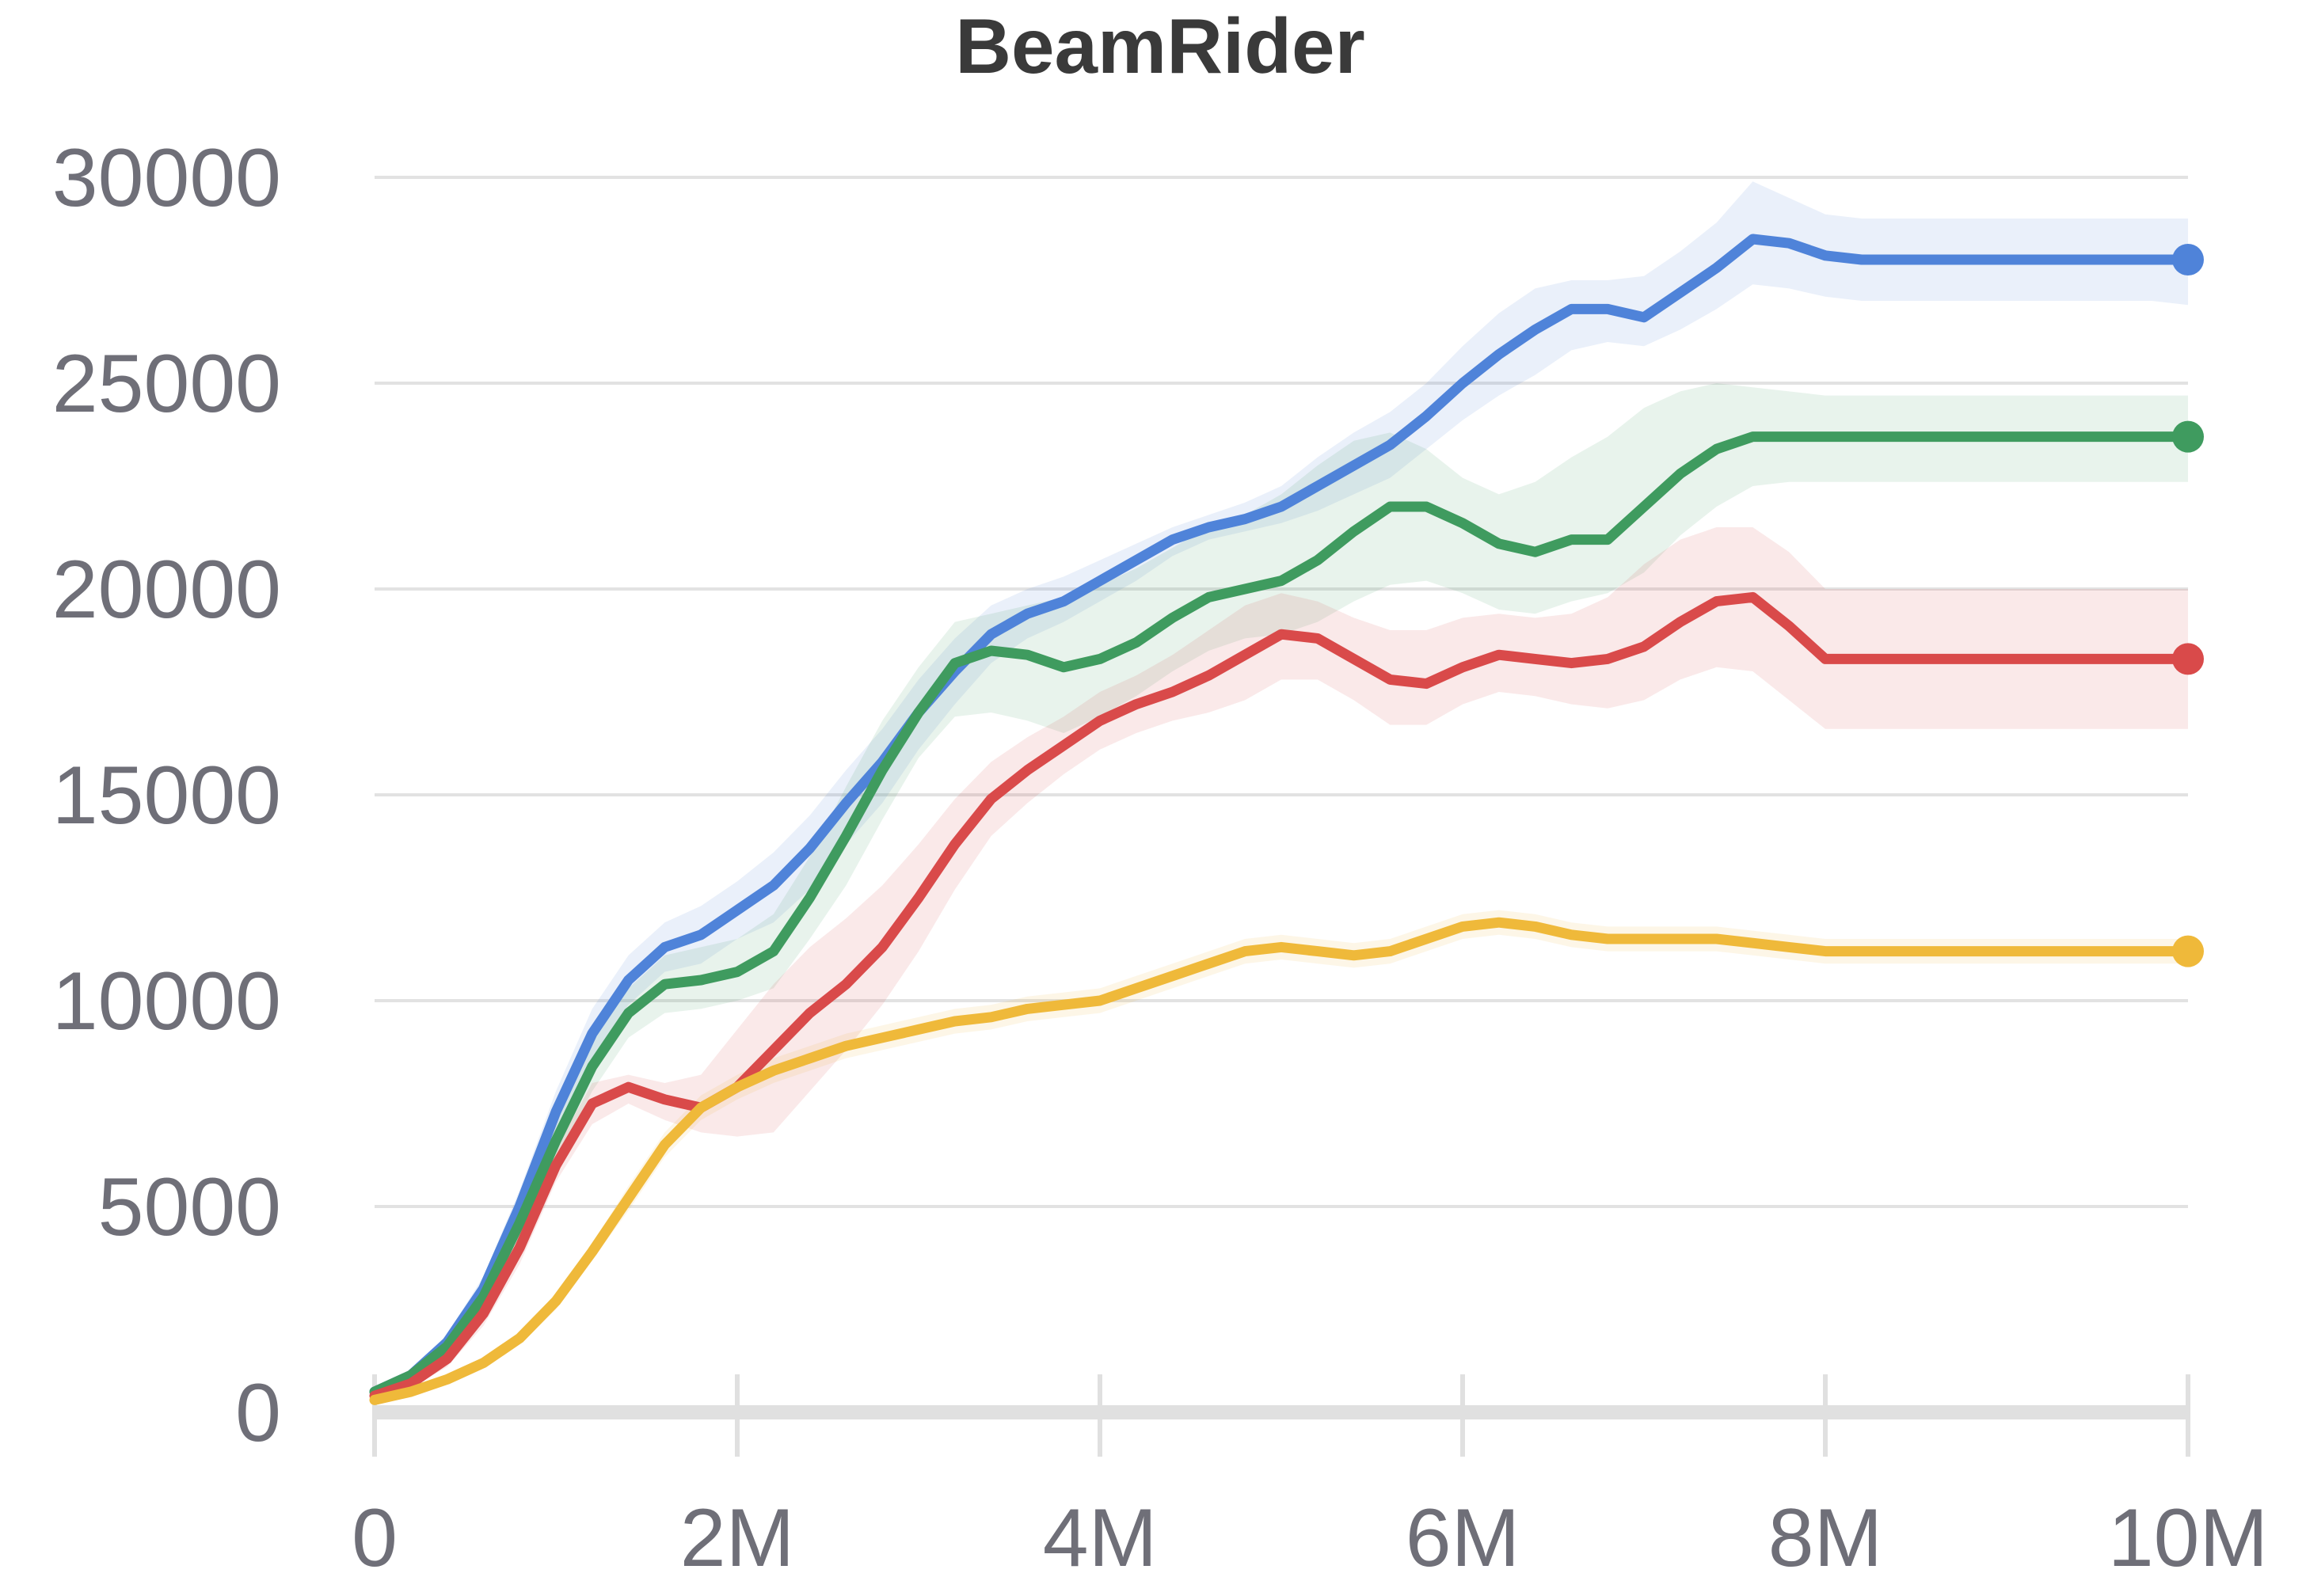 This screenshot has height=1596, width=2306. Describe the element at coordinates (2188, 436) in the screenshot. I see `series-1-end-marker` at that location.